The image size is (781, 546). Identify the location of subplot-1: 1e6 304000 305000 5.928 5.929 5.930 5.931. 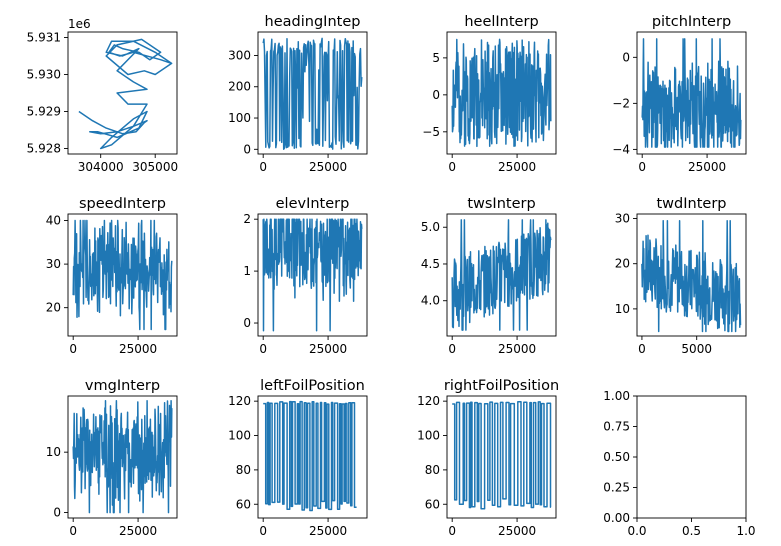
(102, 95).